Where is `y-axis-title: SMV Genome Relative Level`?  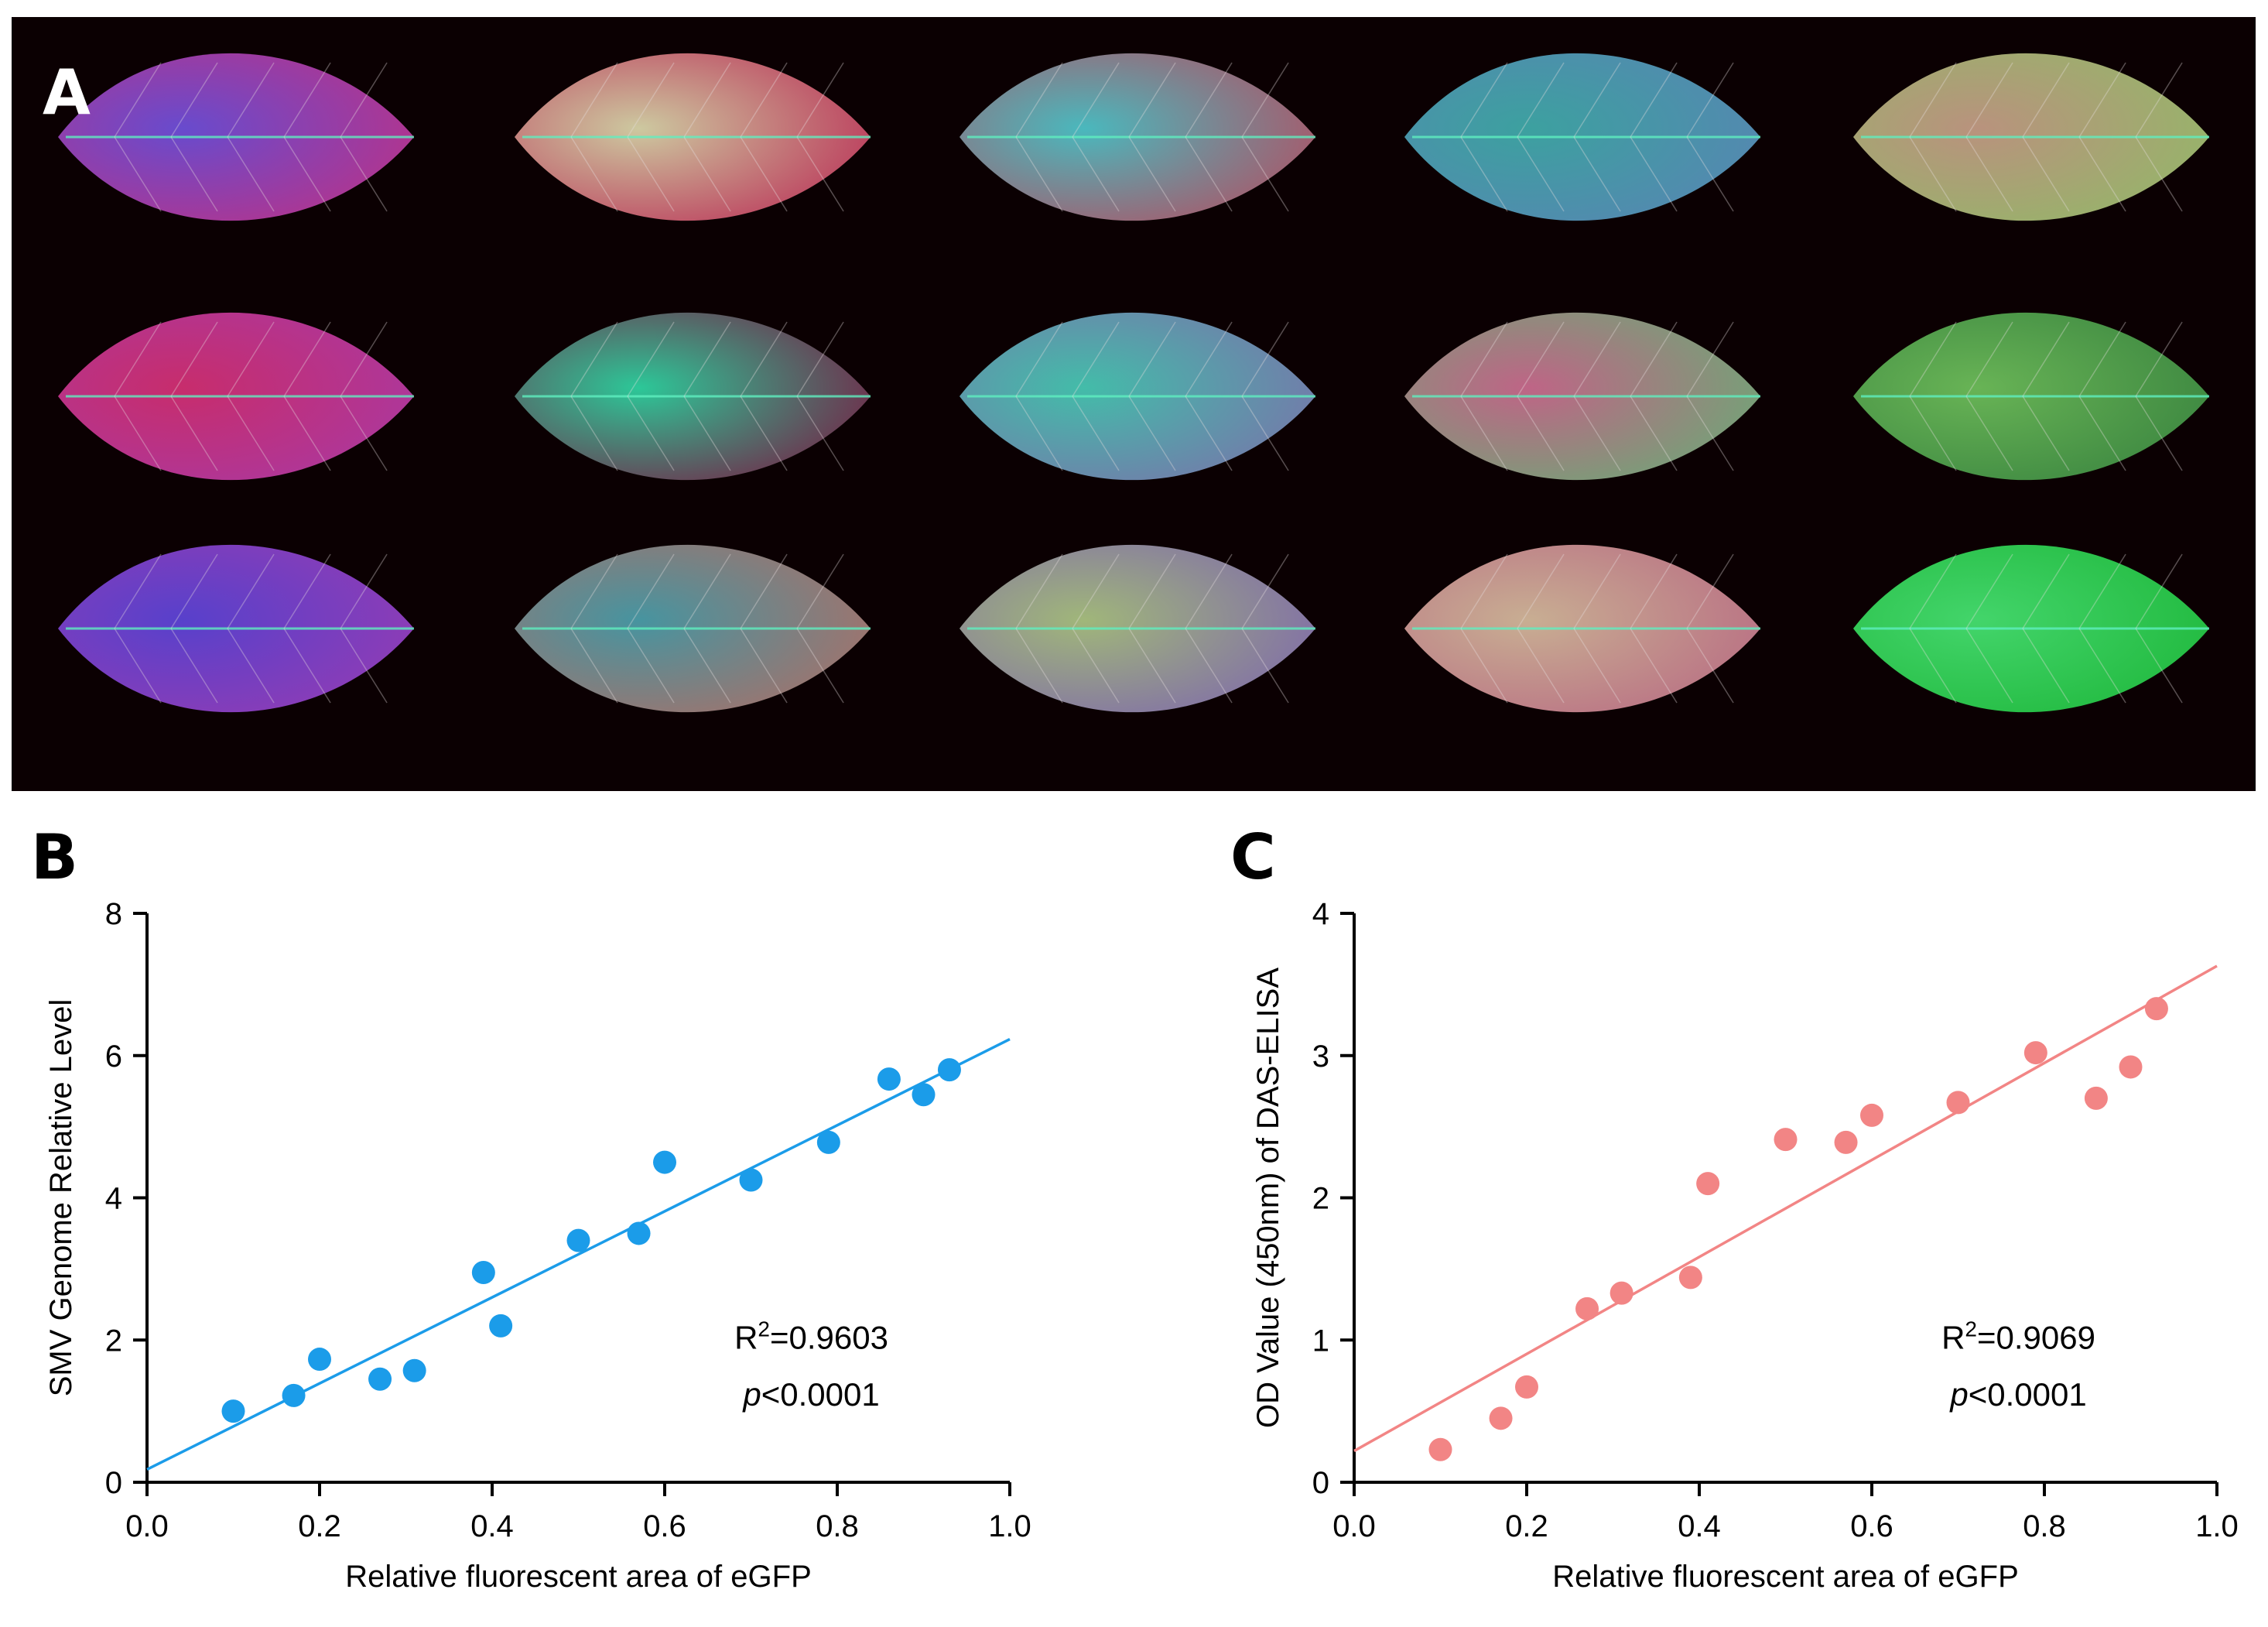
y-axis-title: SMV Genome Relative Level is located at coordinates (61, 1198).